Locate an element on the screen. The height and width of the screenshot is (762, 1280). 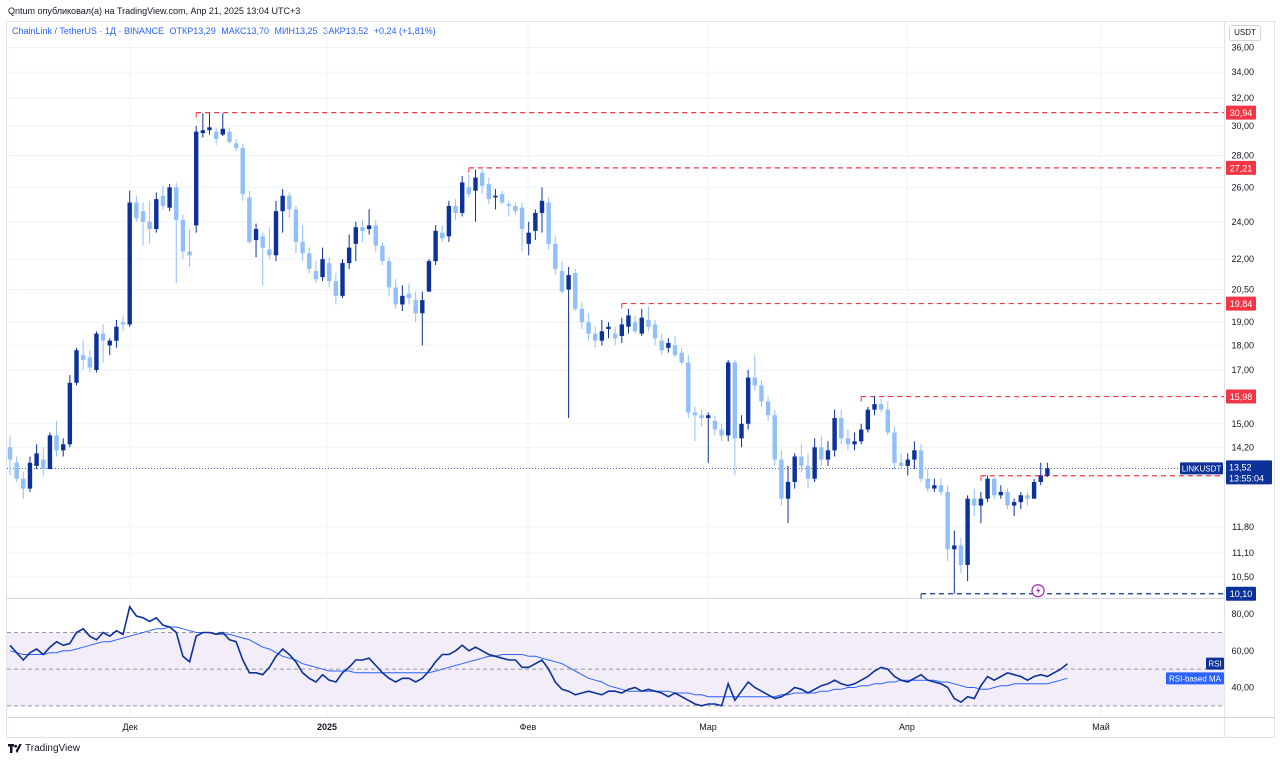
price-tick-label: 17,00 is located at coordinates (1242, 370).